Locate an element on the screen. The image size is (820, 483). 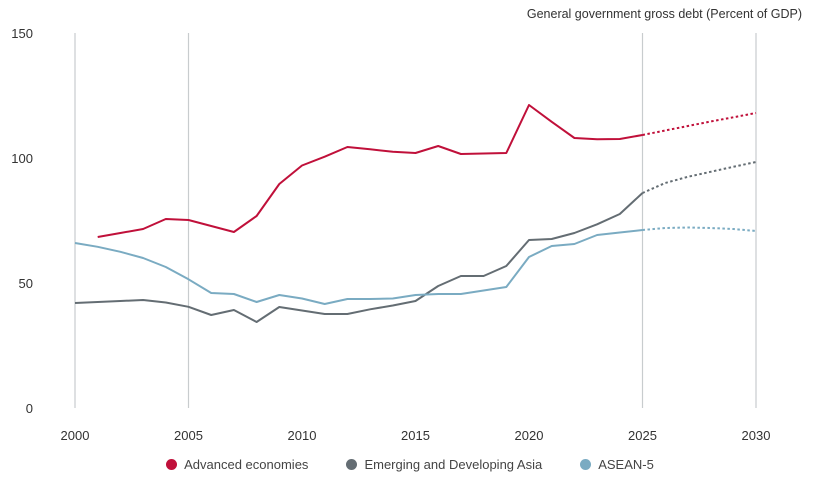
y-tick-label: 150 is located at coordinates (22, 33).